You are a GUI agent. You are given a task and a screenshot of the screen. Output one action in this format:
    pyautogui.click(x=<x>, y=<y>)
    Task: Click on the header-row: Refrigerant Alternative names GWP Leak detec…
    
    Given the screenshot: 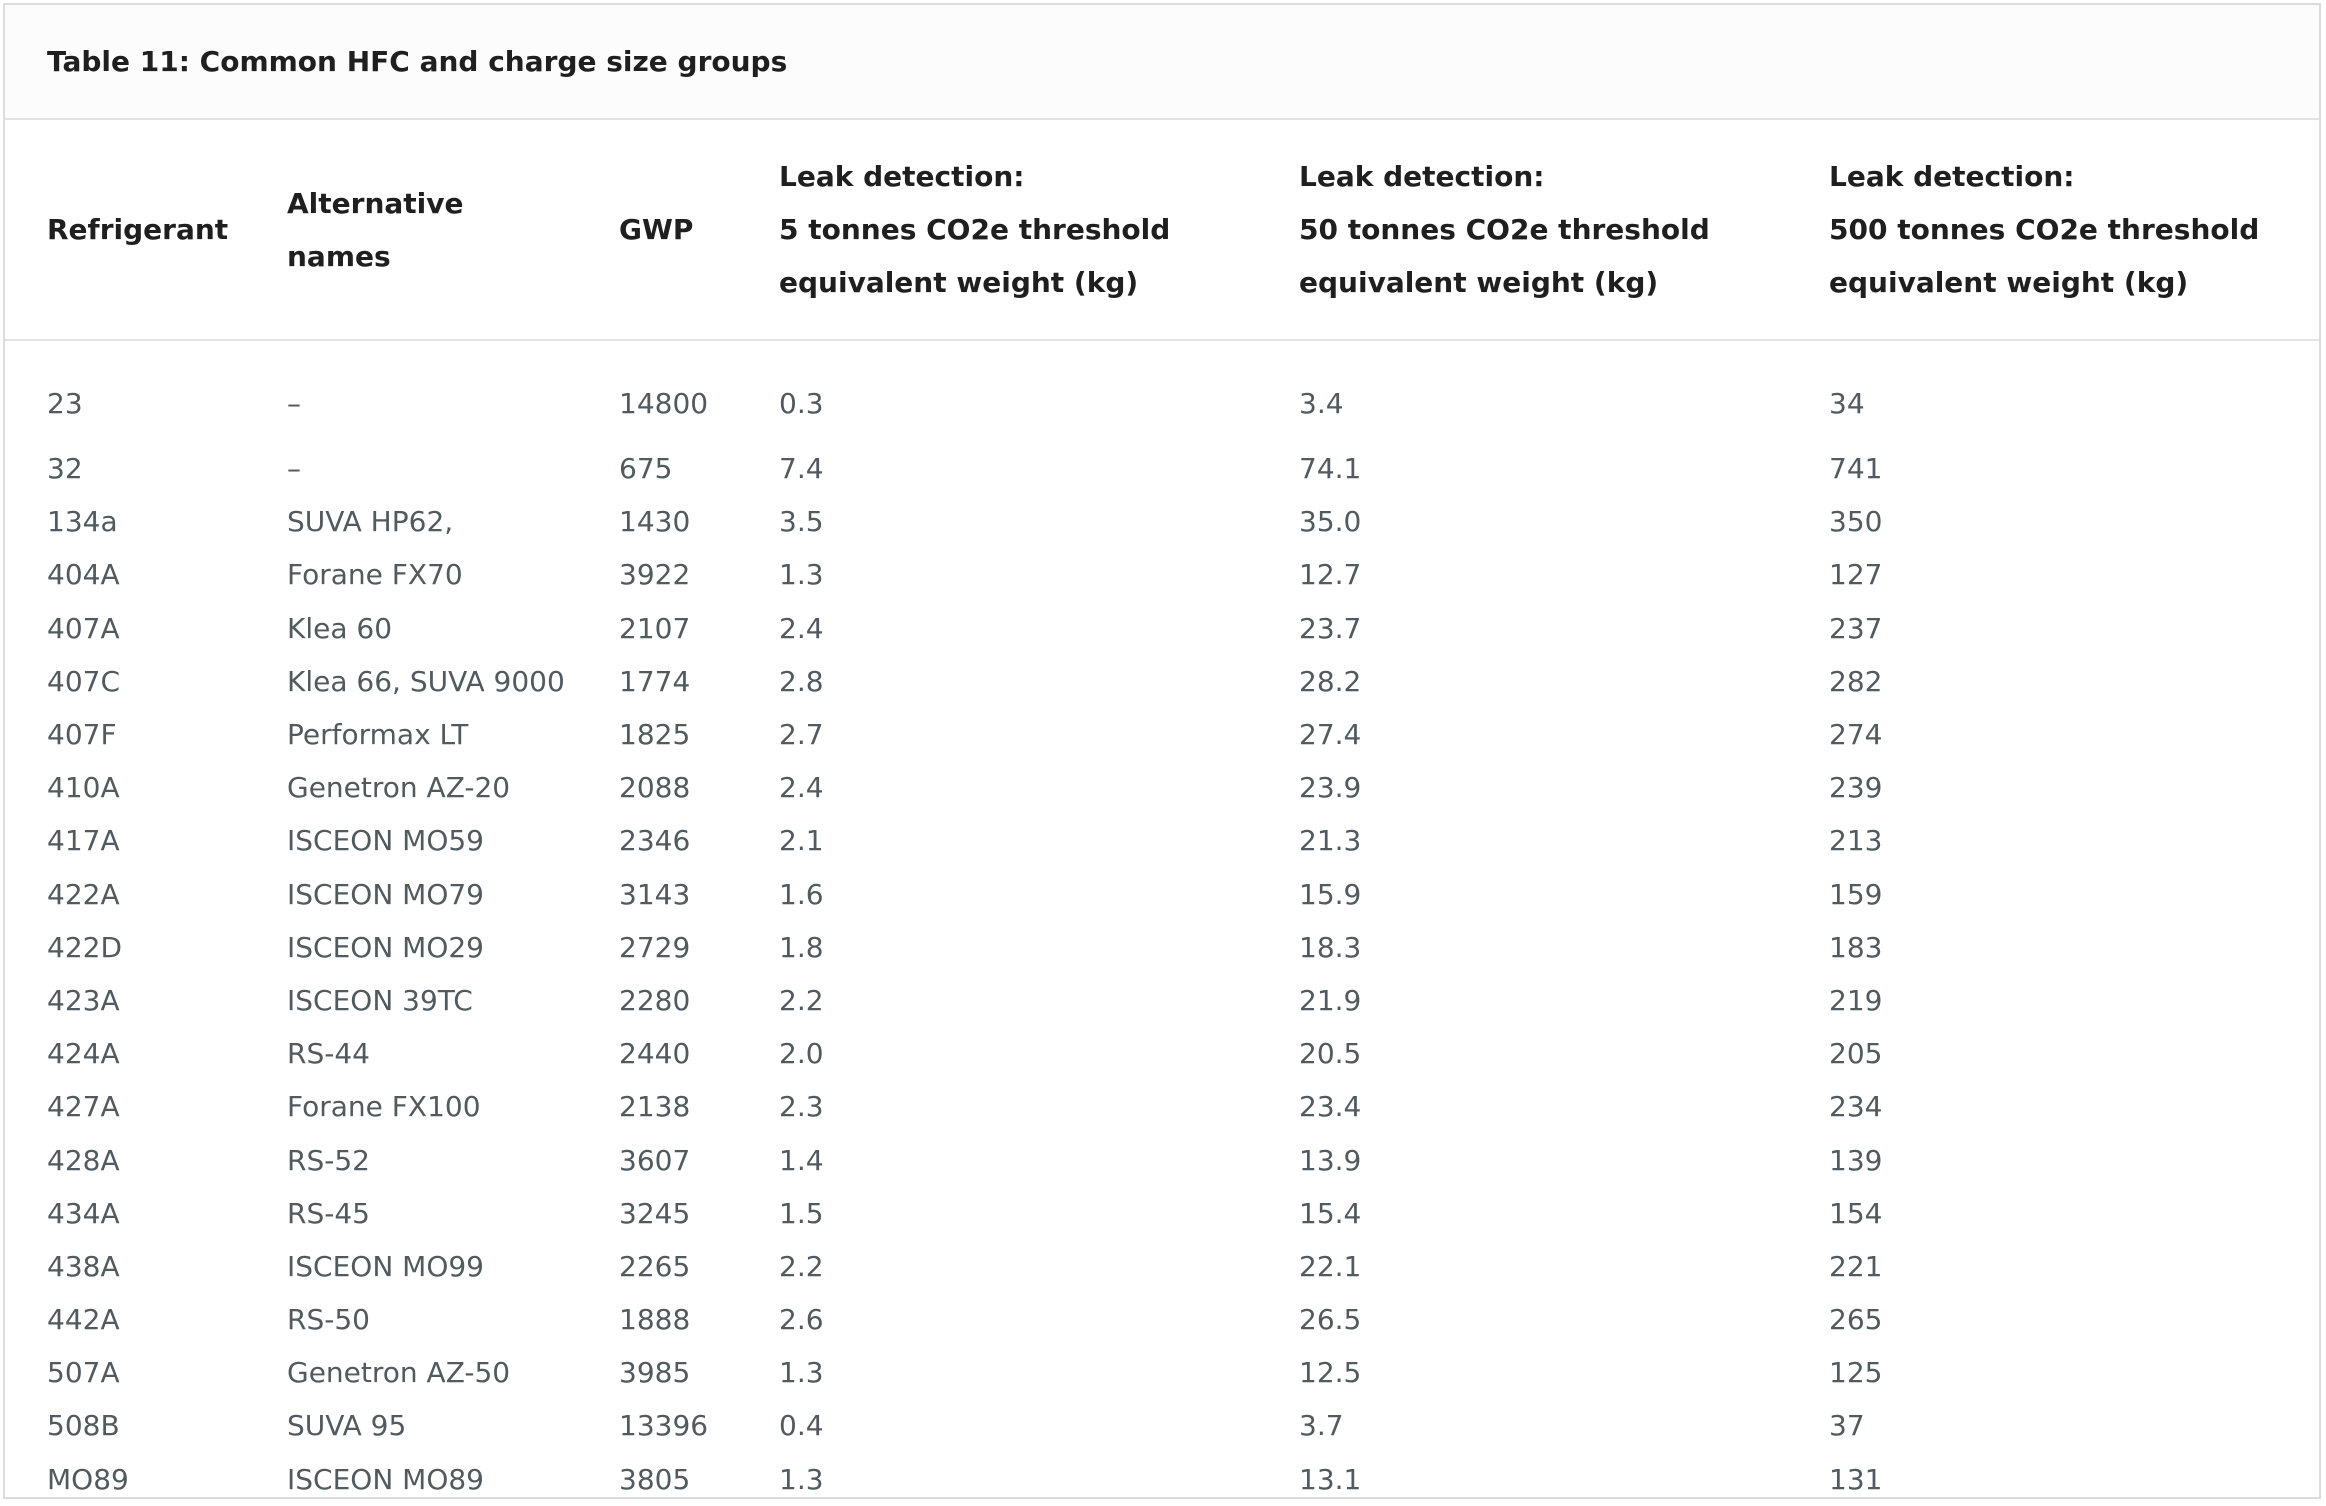 What is the action you would take?
    pyautogui.click(x=1162, y=230)
    